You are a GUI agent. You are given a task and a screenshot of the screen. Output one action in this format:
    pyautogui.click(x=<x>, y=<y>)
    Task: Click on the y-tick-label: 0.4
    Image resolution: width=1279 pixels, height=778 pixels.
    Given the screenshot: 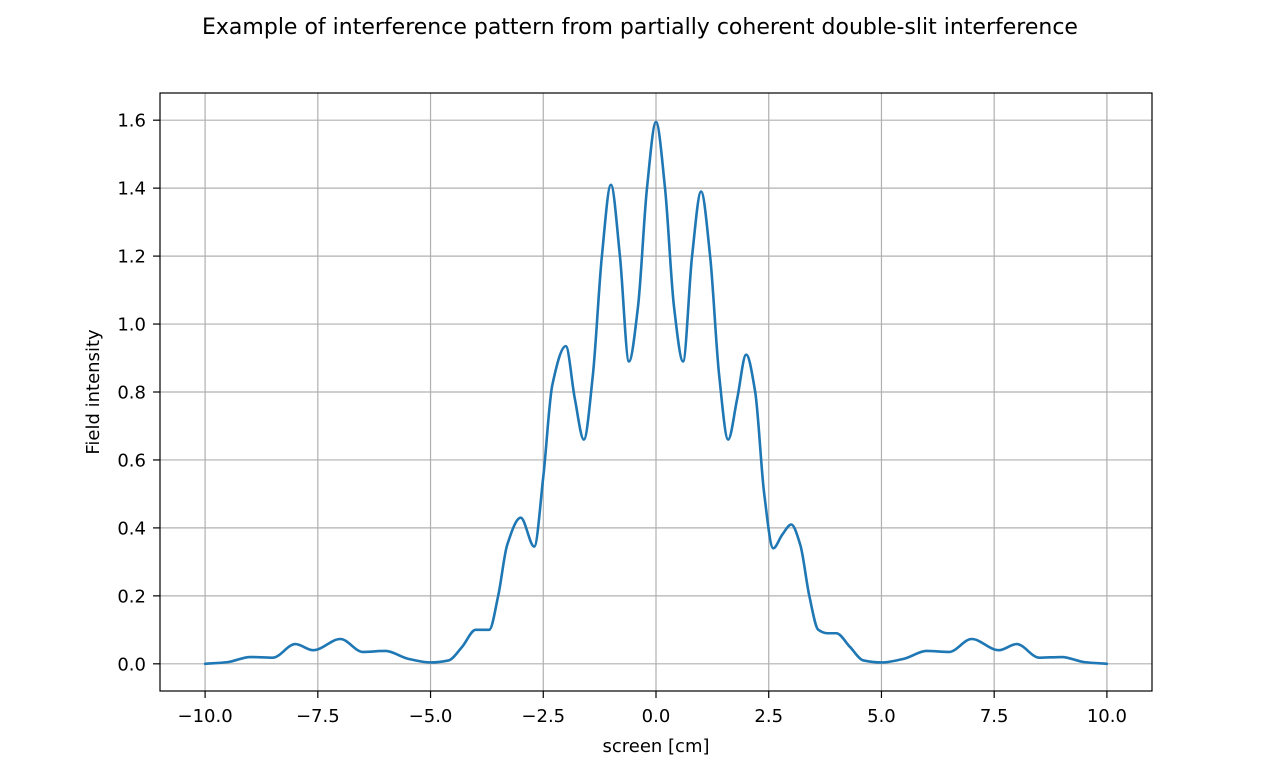 What is the action you would take?
    pyautogui.click(x=131, y=528)
    